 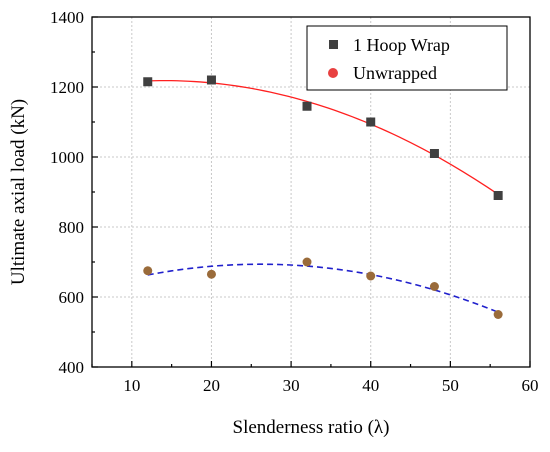 I want to click on y-tick-label: 1200, so click(x=67, y=87).